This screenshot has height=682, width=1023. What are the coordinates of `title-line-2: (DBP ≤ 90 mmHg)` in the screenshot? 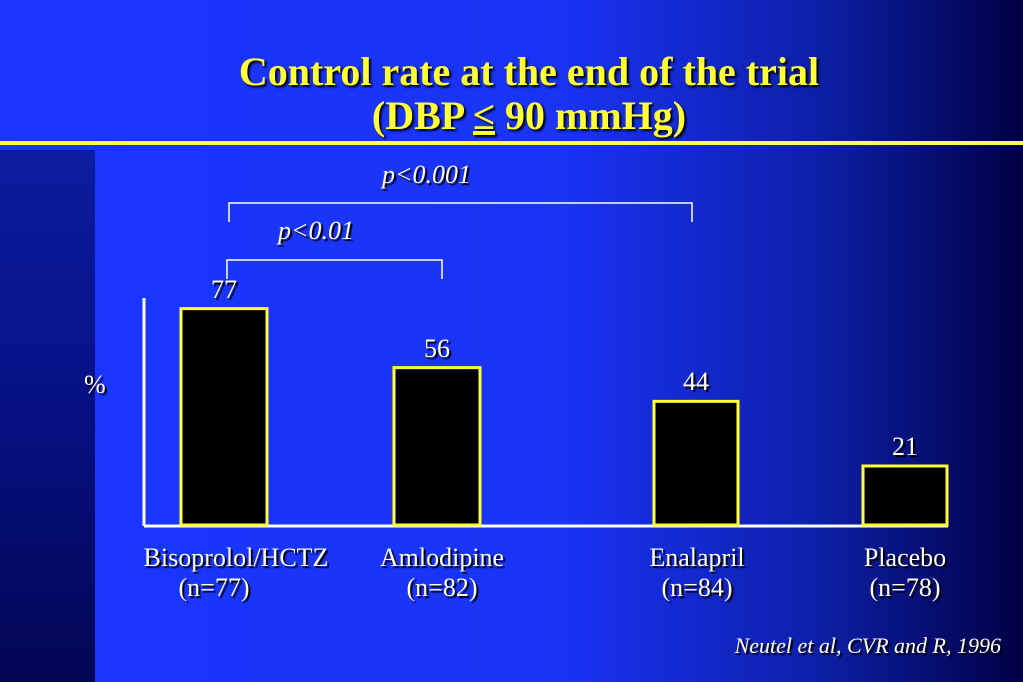 It's located at (511, 116).